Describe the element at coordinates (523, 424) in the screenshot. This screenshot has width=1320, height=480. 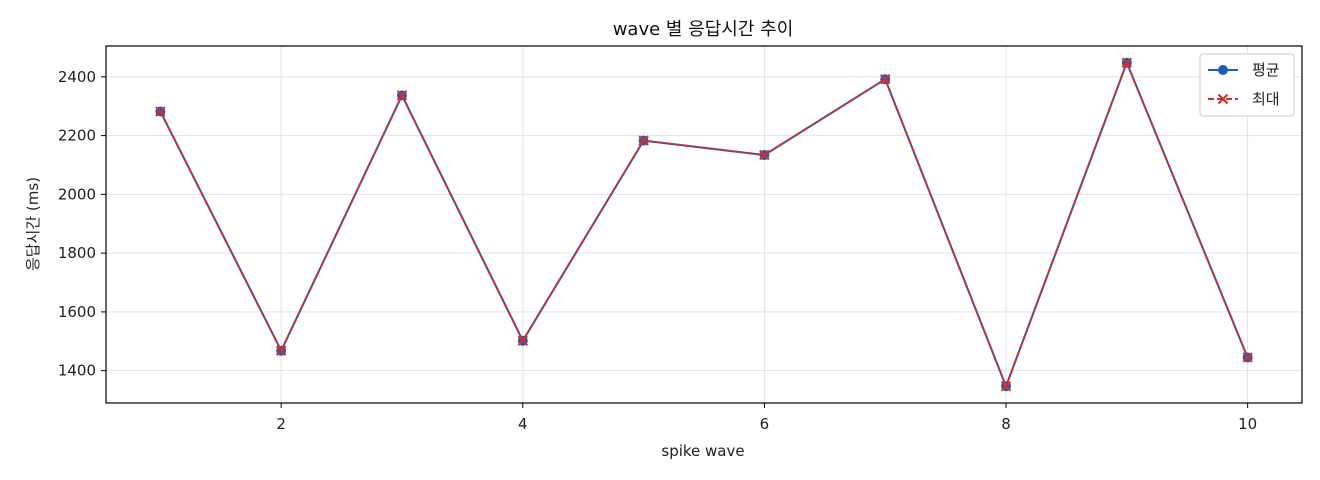
I see `x-tick-label: 4` at that location.